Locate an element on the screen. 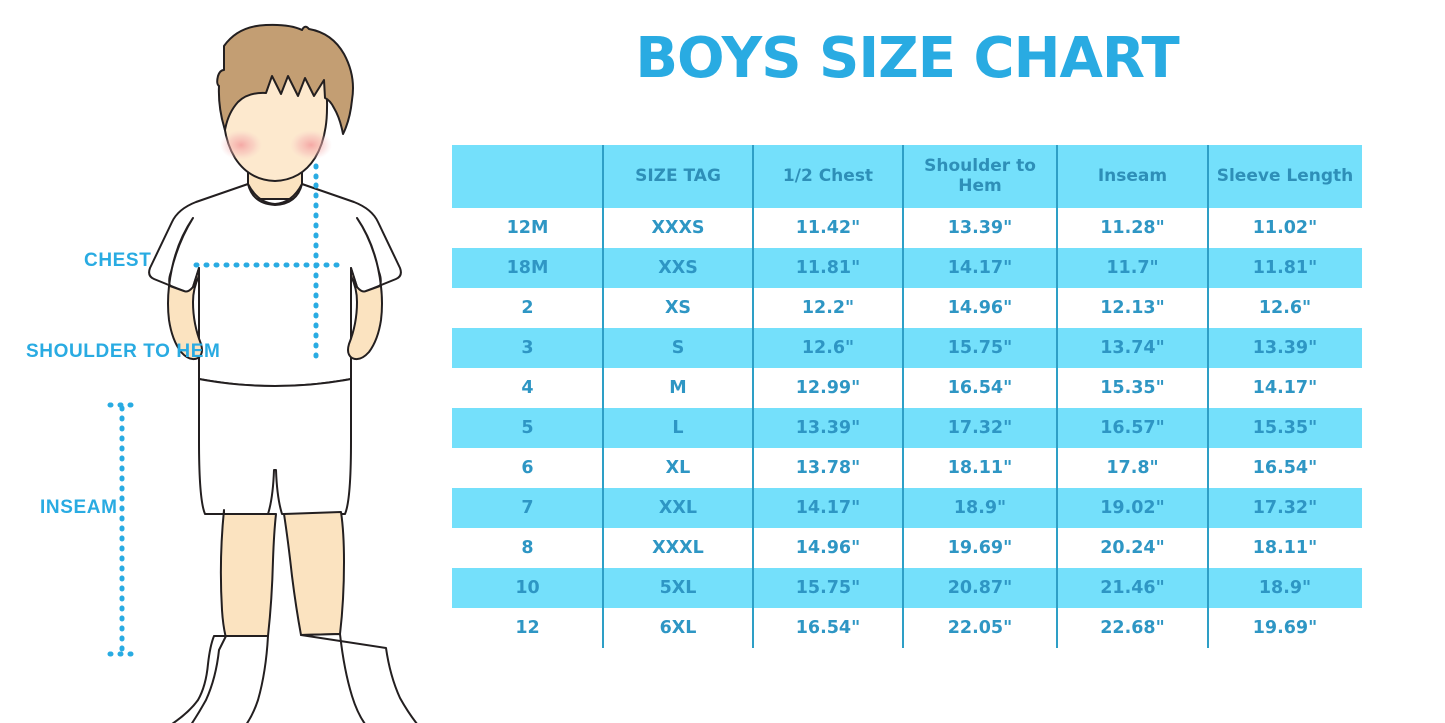 The width and height of the screenshot is (1445, 723). cell-shoulder-to-hem: 18.9" is located at coordinates (980, 508).